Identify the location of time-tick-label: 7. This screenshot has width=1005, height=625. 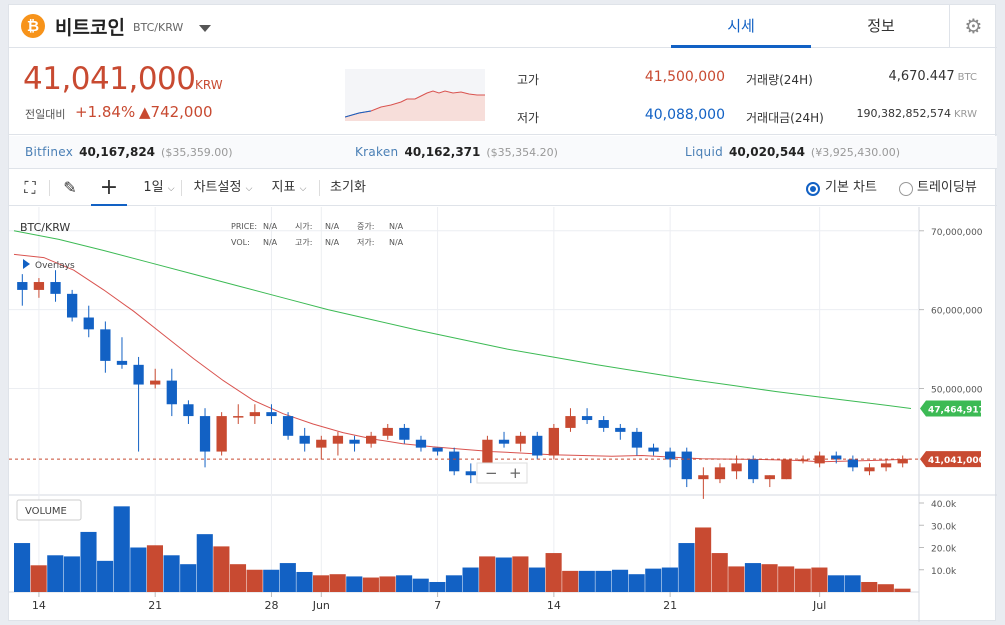
(437, 605).